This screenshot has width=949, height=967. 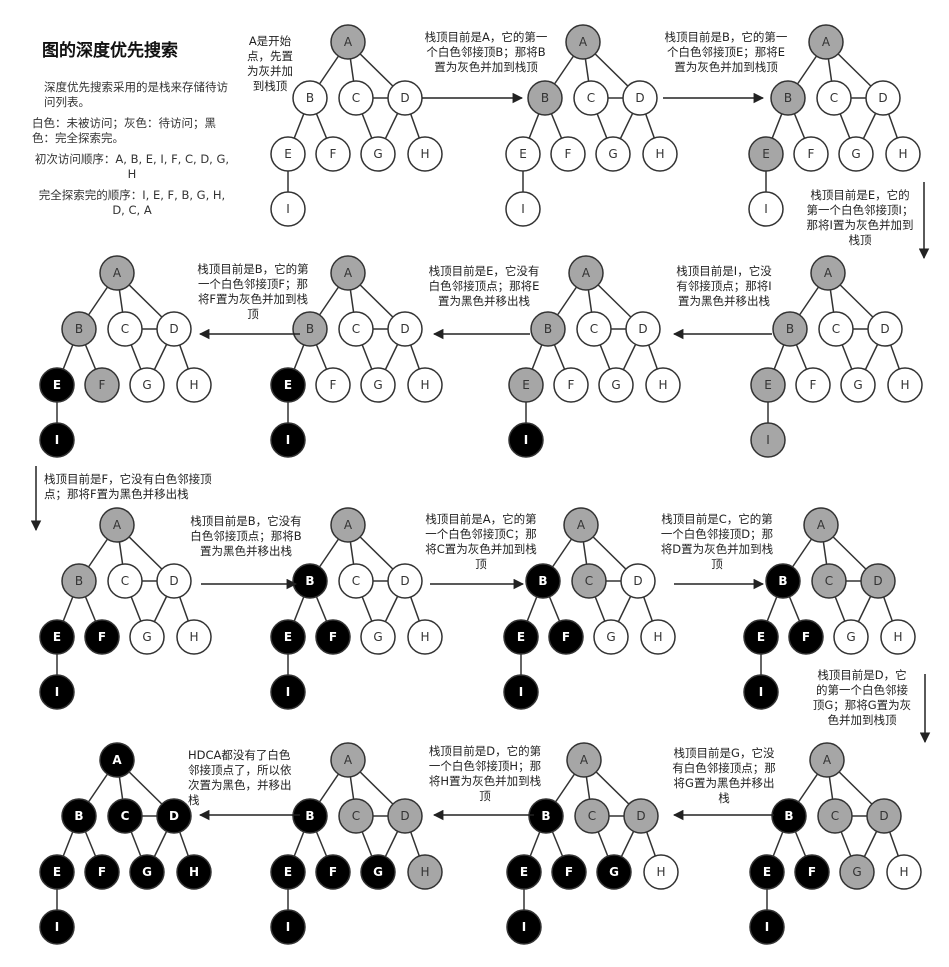 What do you see at coordinates (136, 94) in the screenshot?
I see `intro-text: 深度优先搜索采用的是栈来存储待访问列表。` at bounding box center [136, 94].